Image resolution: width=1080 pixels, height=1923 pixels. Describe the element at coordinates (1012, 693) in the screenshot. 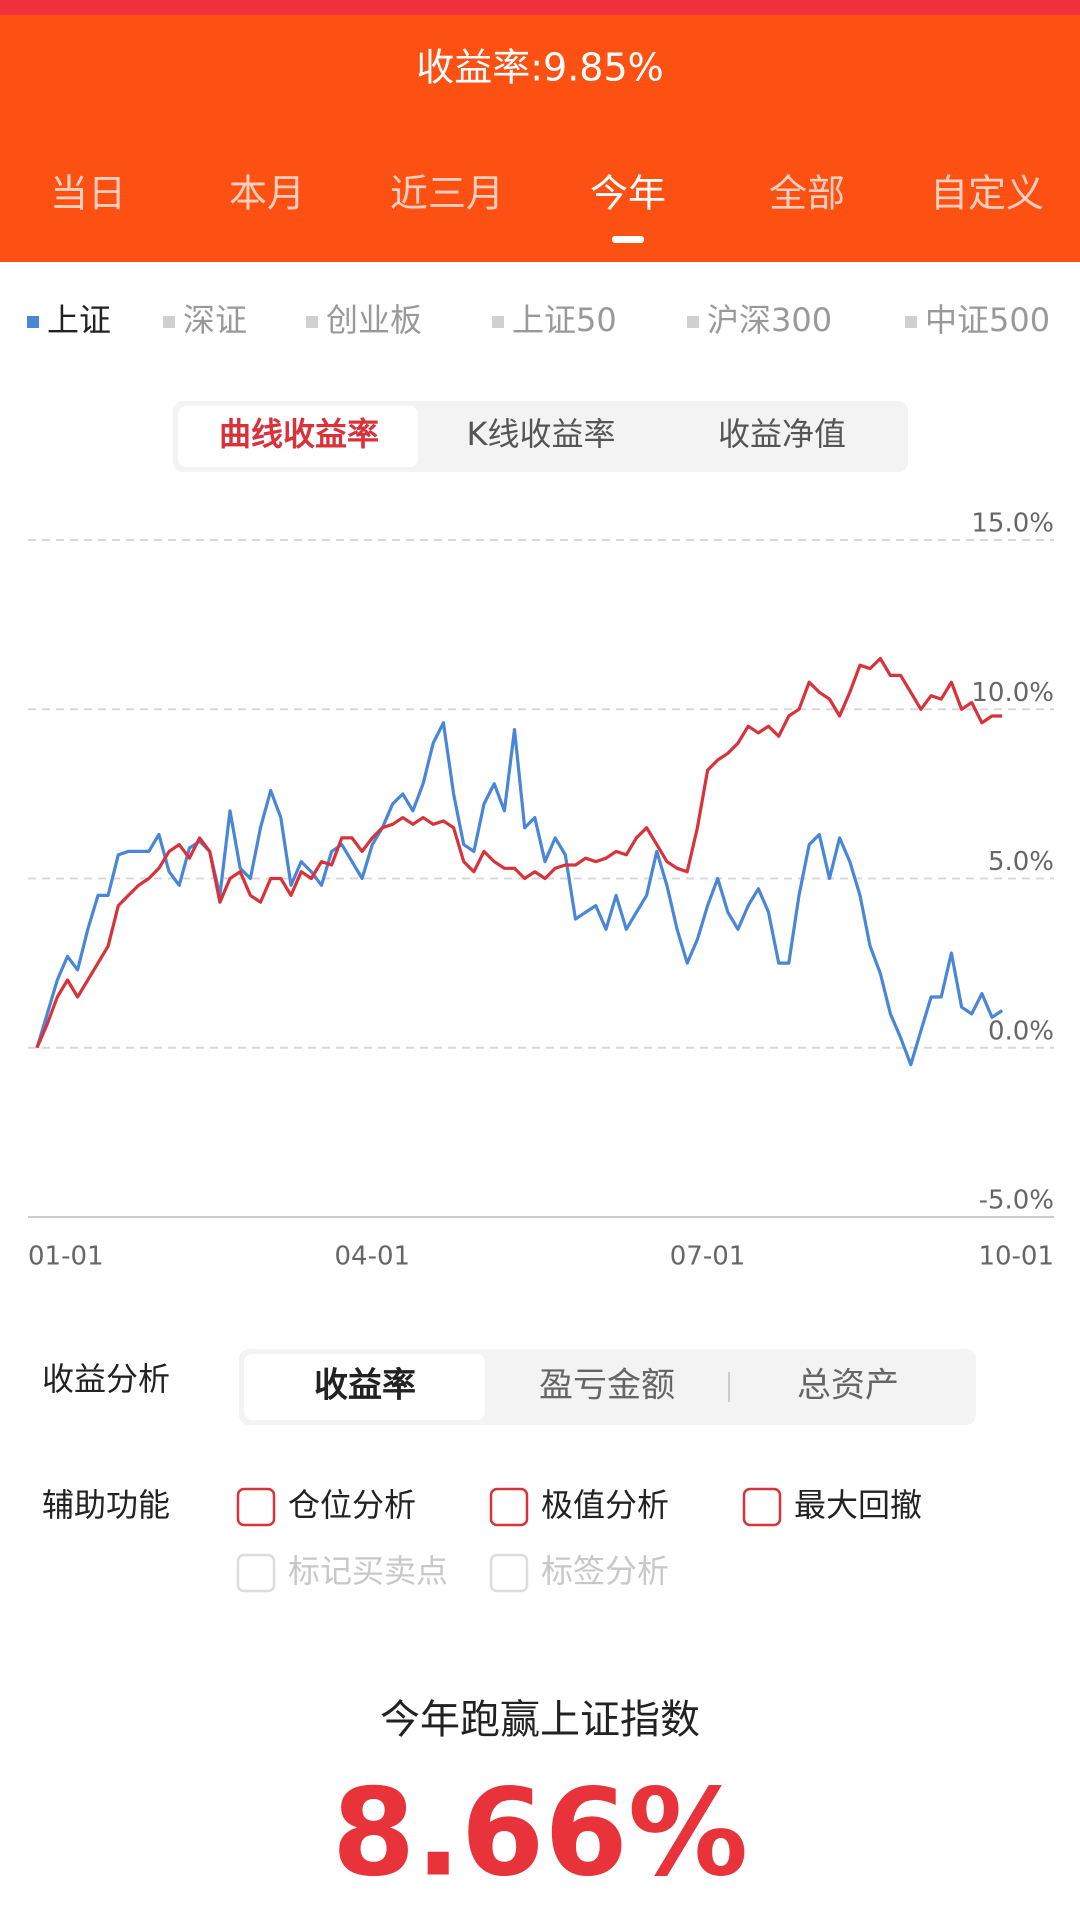

I see `y-tick-label: 10.0%` at that location.